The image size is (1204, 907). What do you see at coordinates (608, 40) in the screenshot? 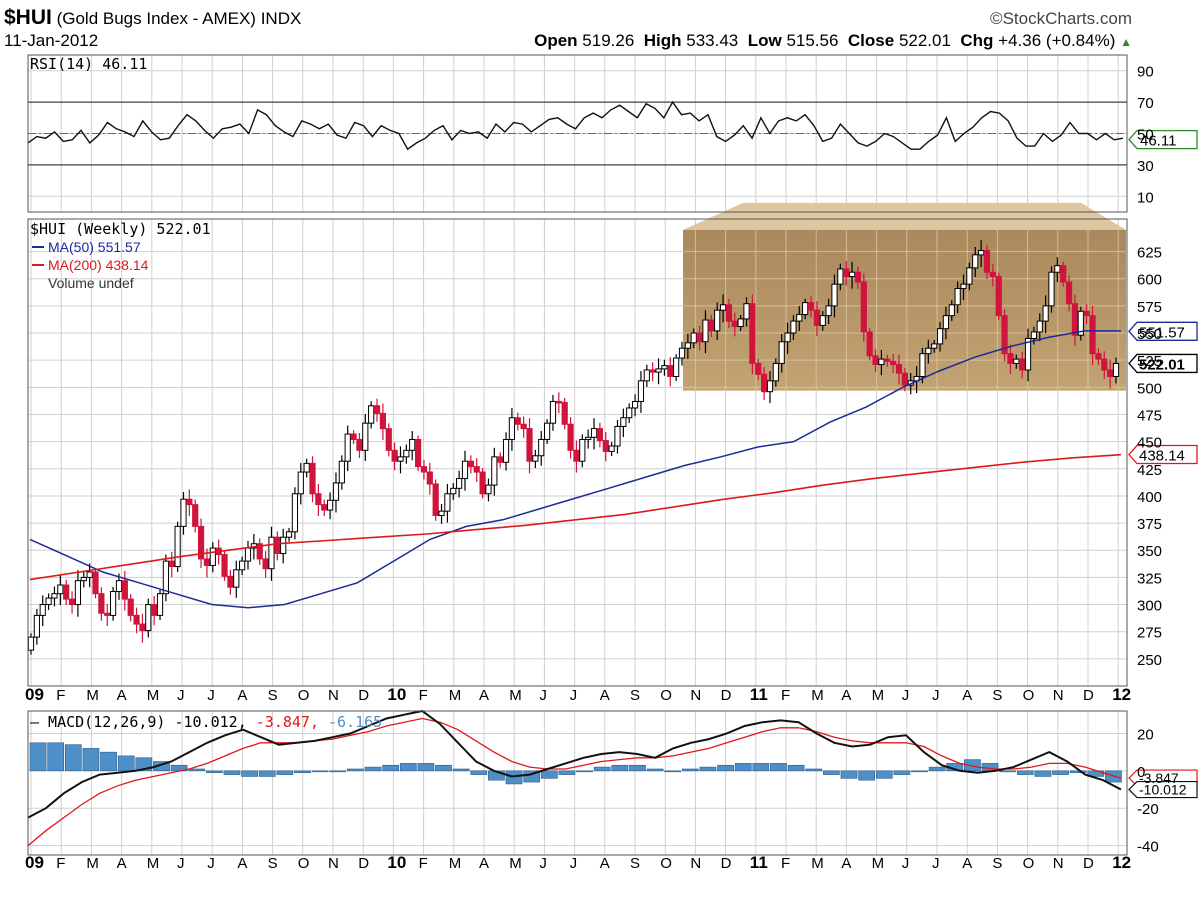
I see `open-value: 519.26` at bounding box center [608, 40].